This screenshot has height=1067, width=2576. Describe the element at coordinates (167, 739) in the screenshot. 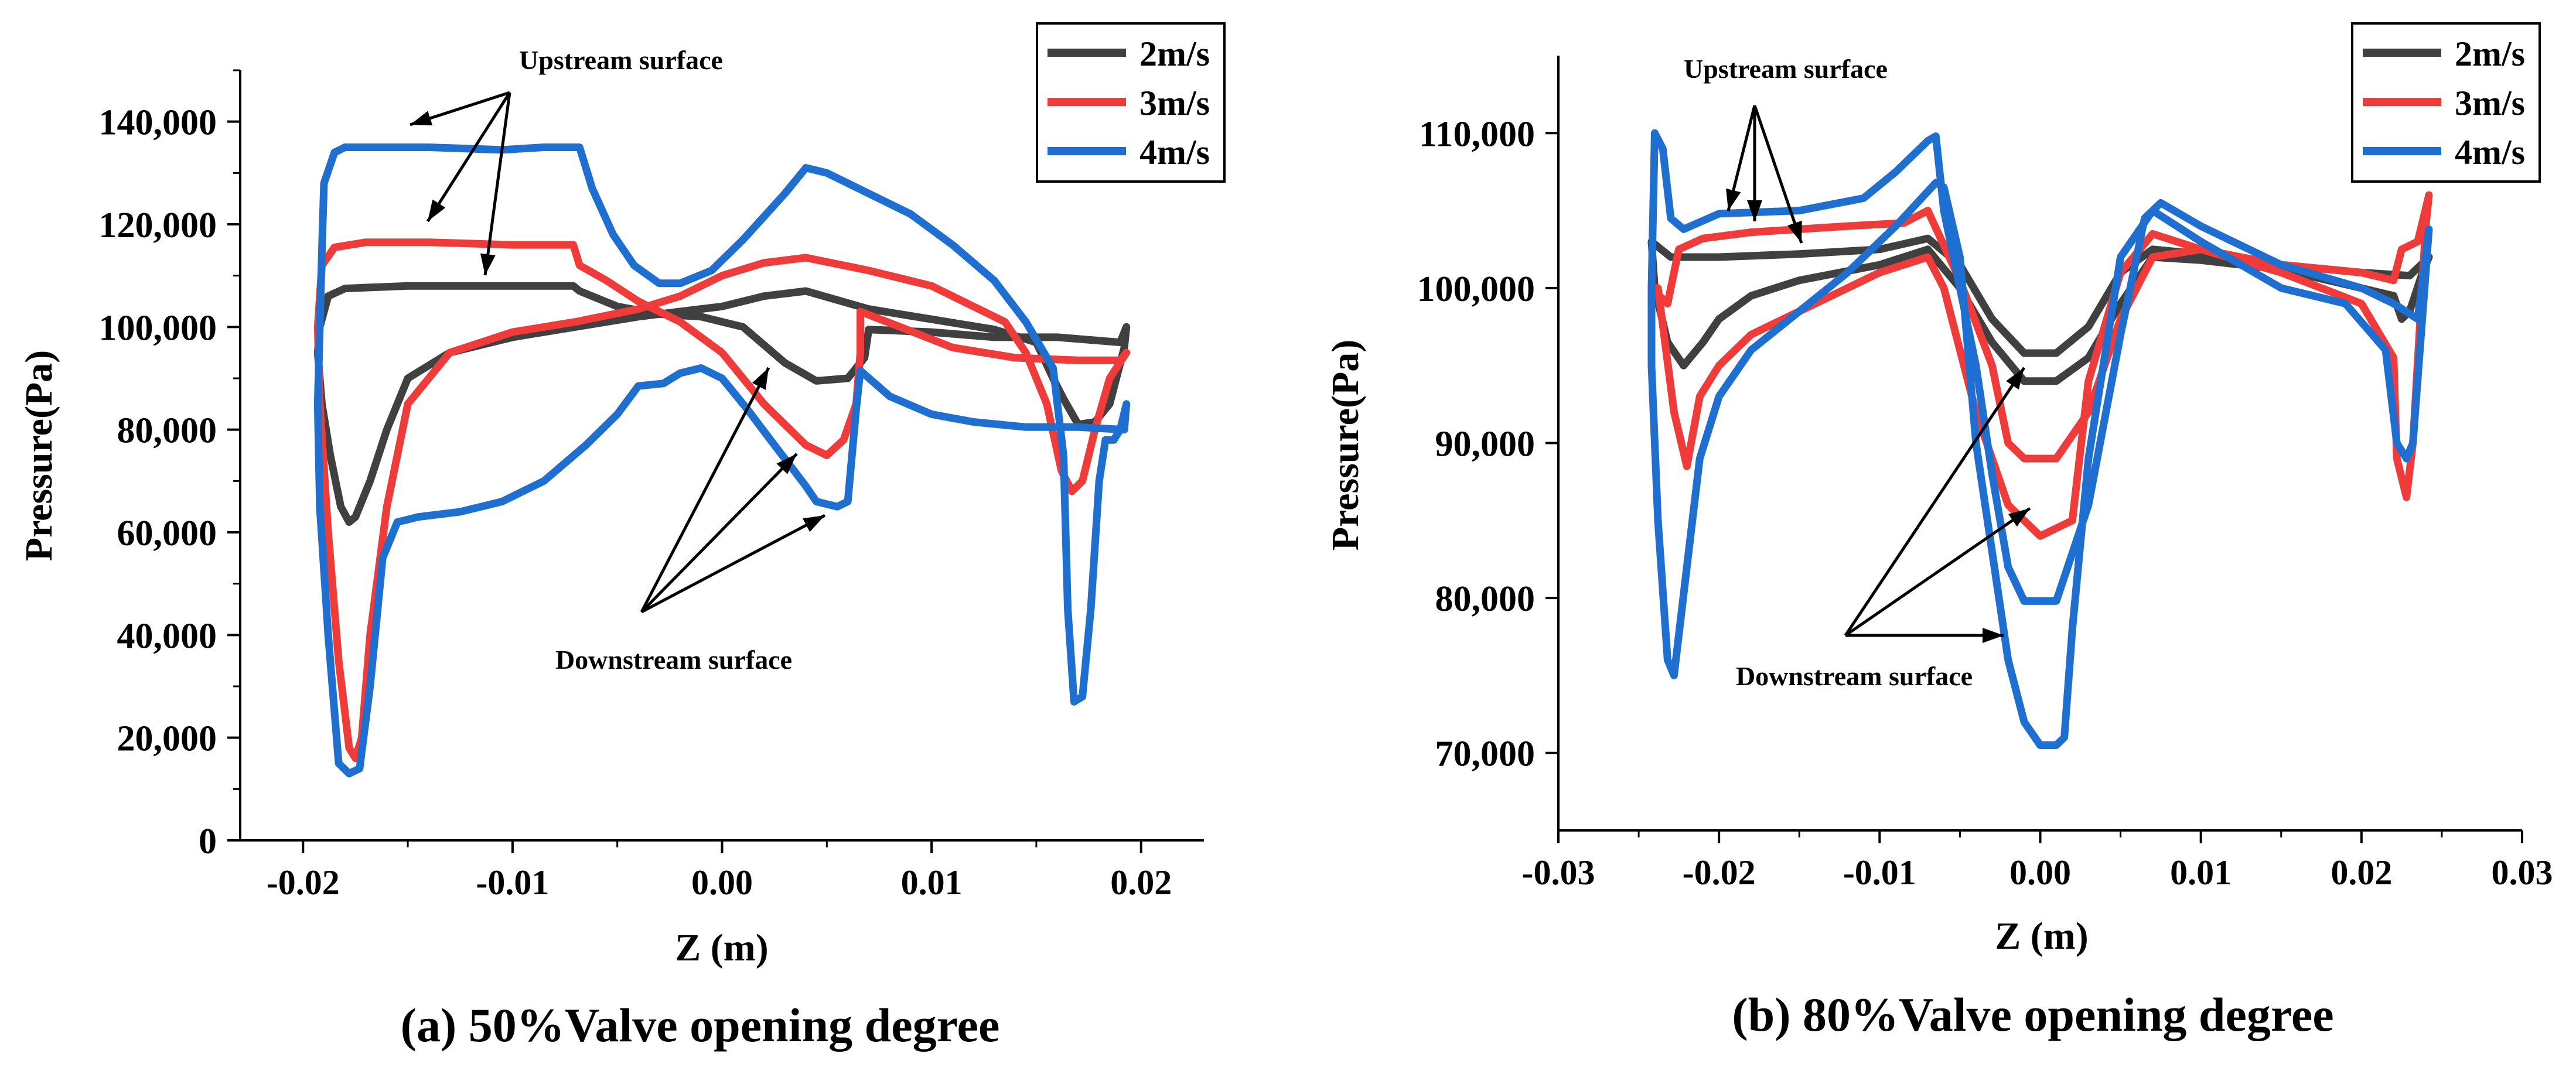

I see `y-tick-label: 20,000` at that location.